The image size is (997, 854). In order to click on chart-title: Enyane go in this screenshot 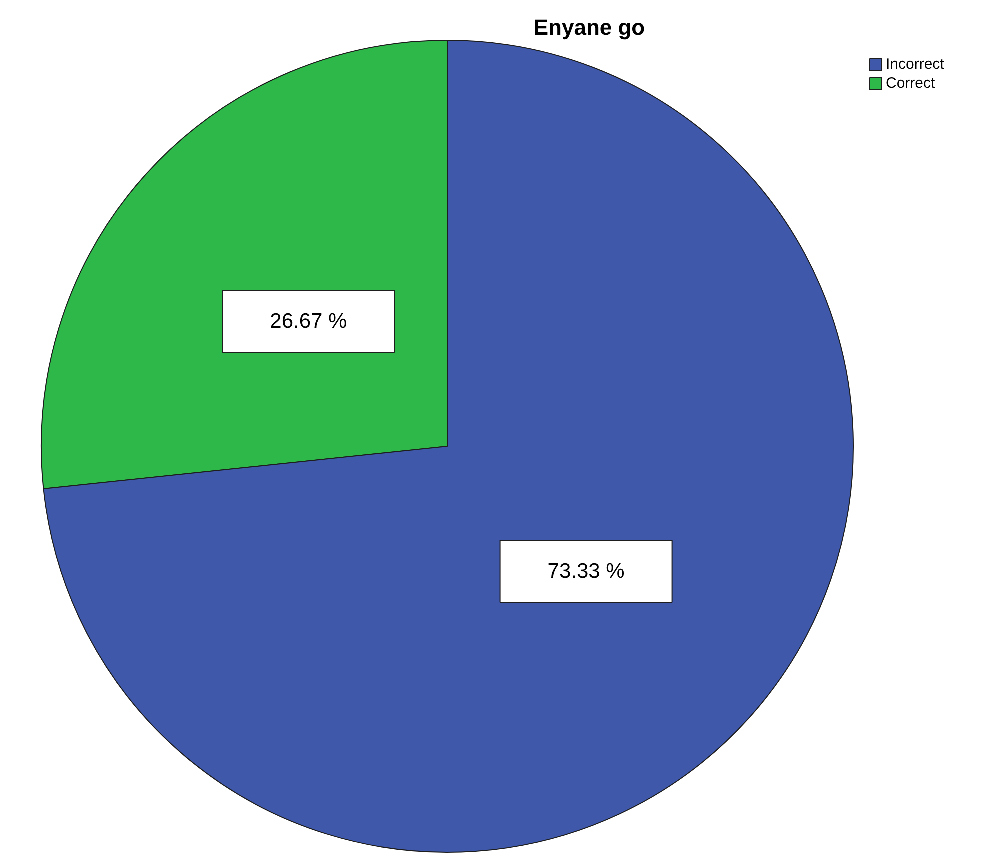, I will do `click(590, 27)`.